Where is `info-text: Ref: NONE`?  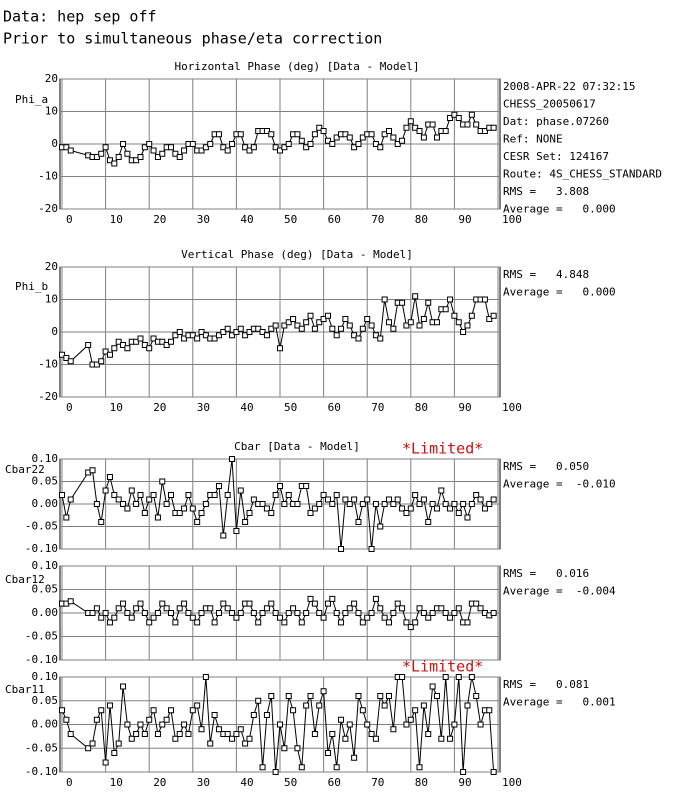 info-text: Ref: NONE is located at coordinates (533, 139).